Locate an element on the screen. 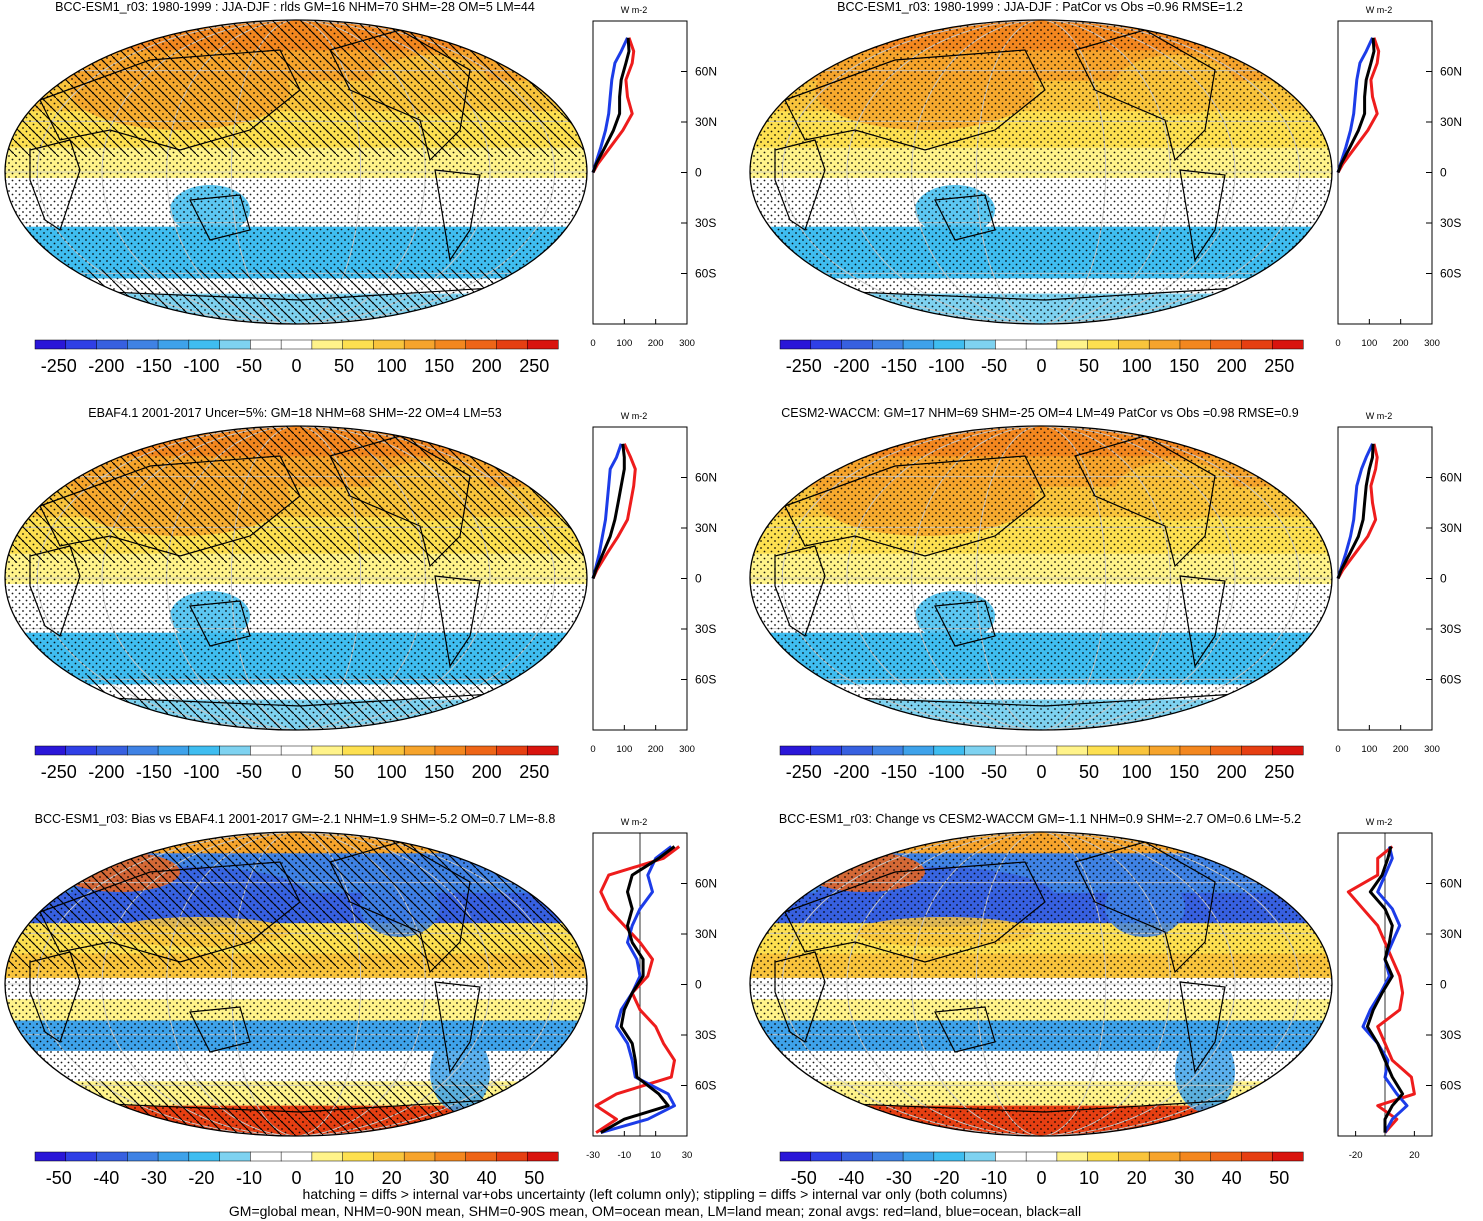 The image size is (1483, 1221). colorbar-tick-label: 100 is located at coordinates (1137, 772).